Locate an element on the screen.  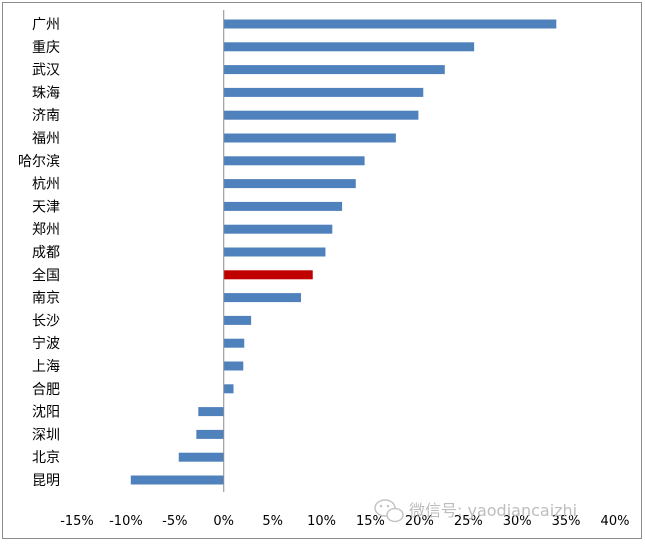
x-tick-label: -5% is located at coordinates (174, 521).